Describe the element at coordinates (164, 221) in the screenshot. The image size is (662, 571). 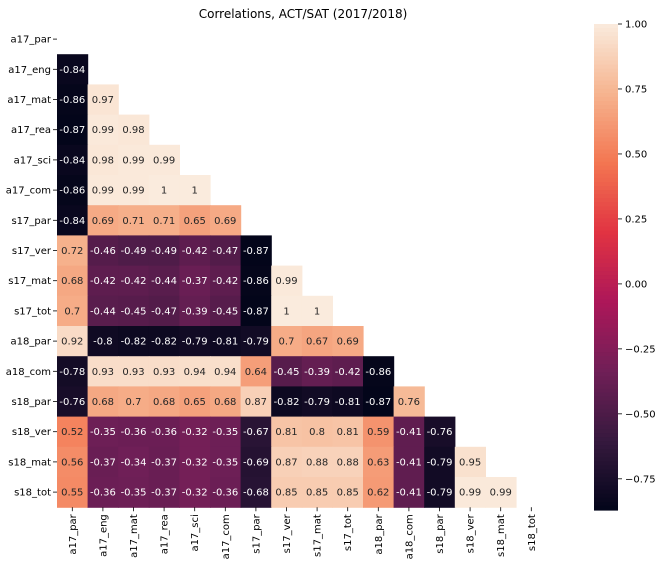
I see `cell-value-label: 0.71` at that location.